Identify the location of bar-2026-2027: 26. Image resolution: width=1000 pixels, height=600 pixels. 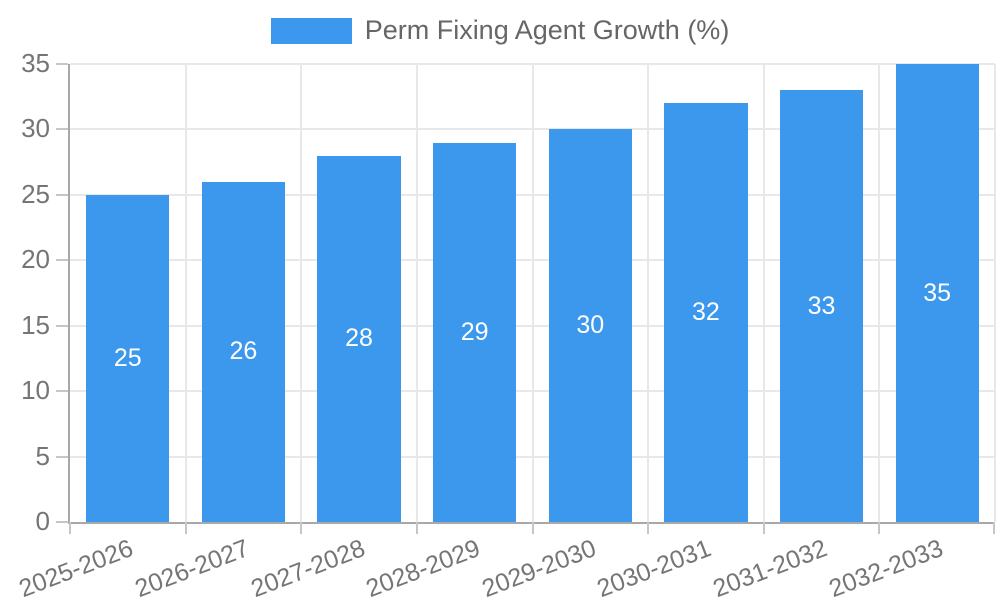
(243, 351).